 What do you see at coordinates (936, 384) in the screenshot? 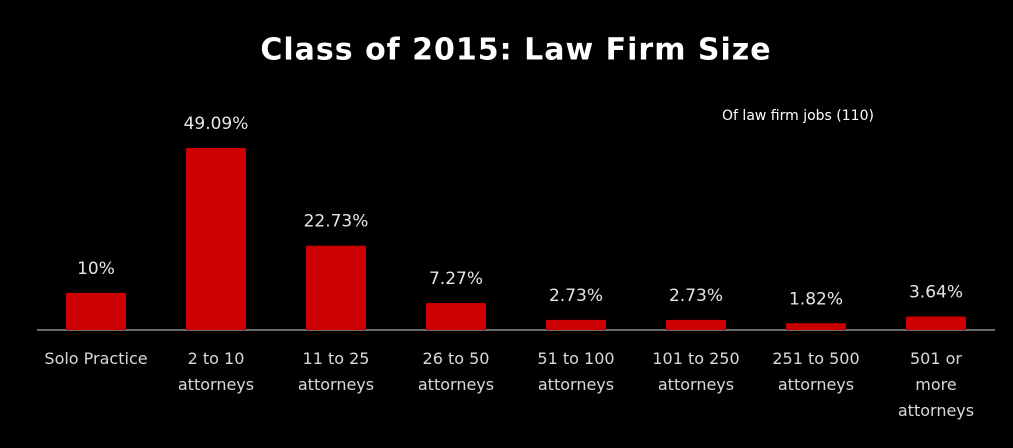
I see `x-tick-label: 501 or more attorneys` at bounding box center [936, 384].